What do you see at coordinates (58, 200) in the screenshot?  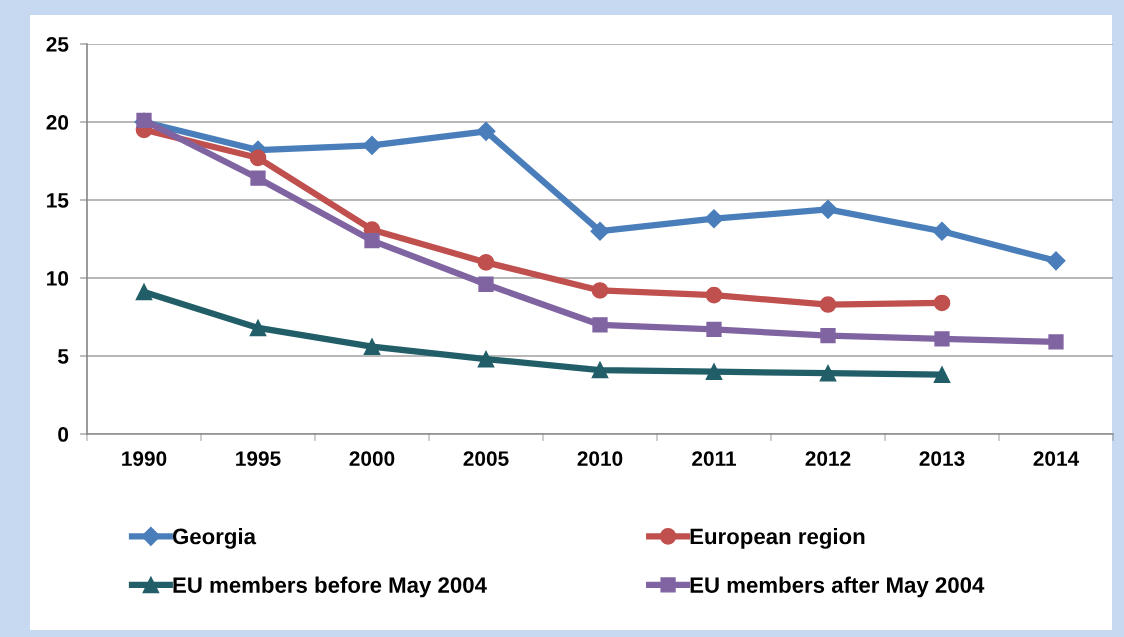 I see `y-tick-label: 15` at bounding box center [58, 200].